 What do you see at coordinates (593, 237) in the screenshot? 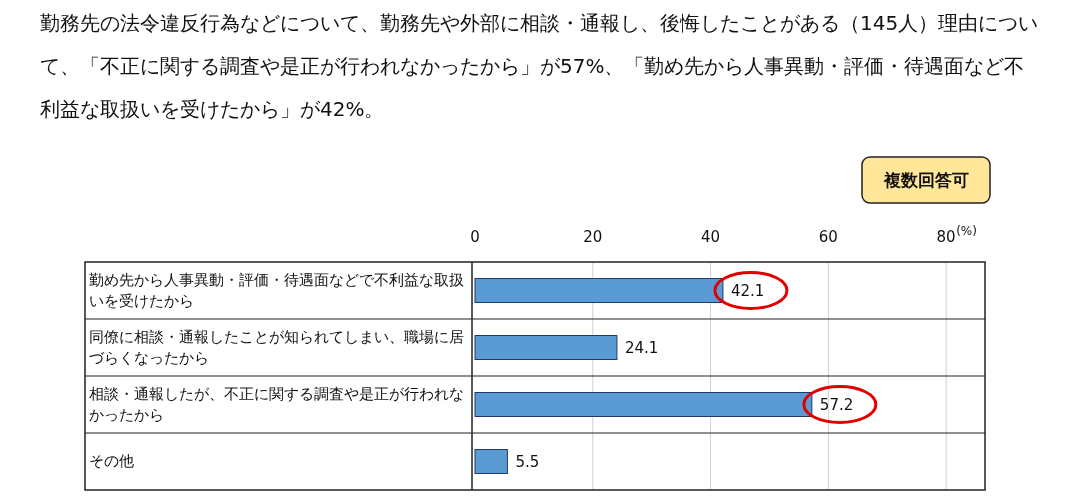
I see `x-tick-label: 20` at bounding box center [593, 237].